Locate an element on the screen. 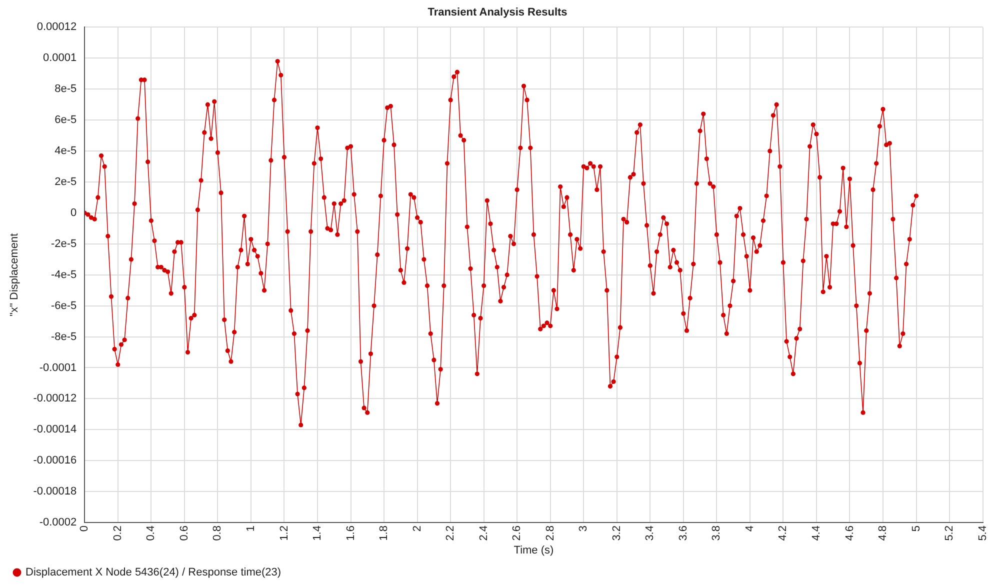 Image resolution: width=999 pixels, height=588 pixels. chart-title: Transient Analysis Results is located at coordinates (498, 12).